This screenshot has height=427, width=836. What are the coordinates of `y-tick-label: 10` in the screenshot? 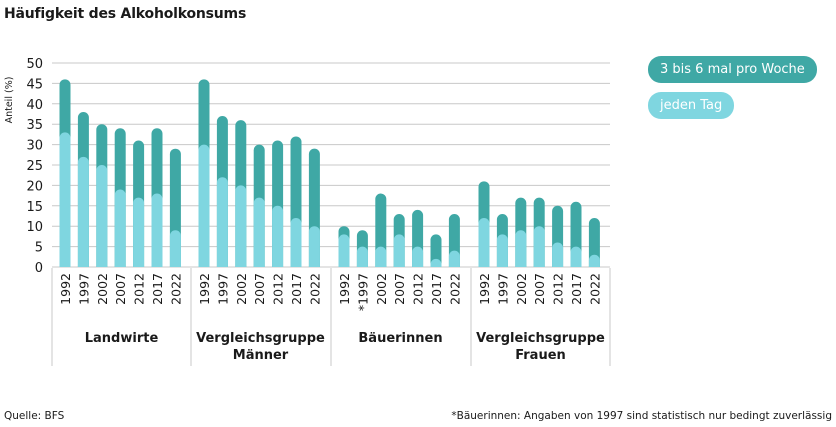 It's located at (34, 227).